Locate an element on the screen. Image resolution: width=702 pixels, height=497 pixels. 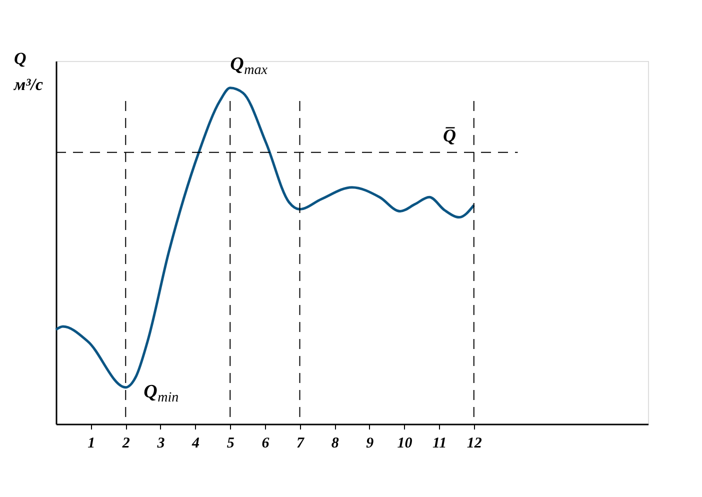
x-tick-label: 11 is located at coordinates (439, 444).